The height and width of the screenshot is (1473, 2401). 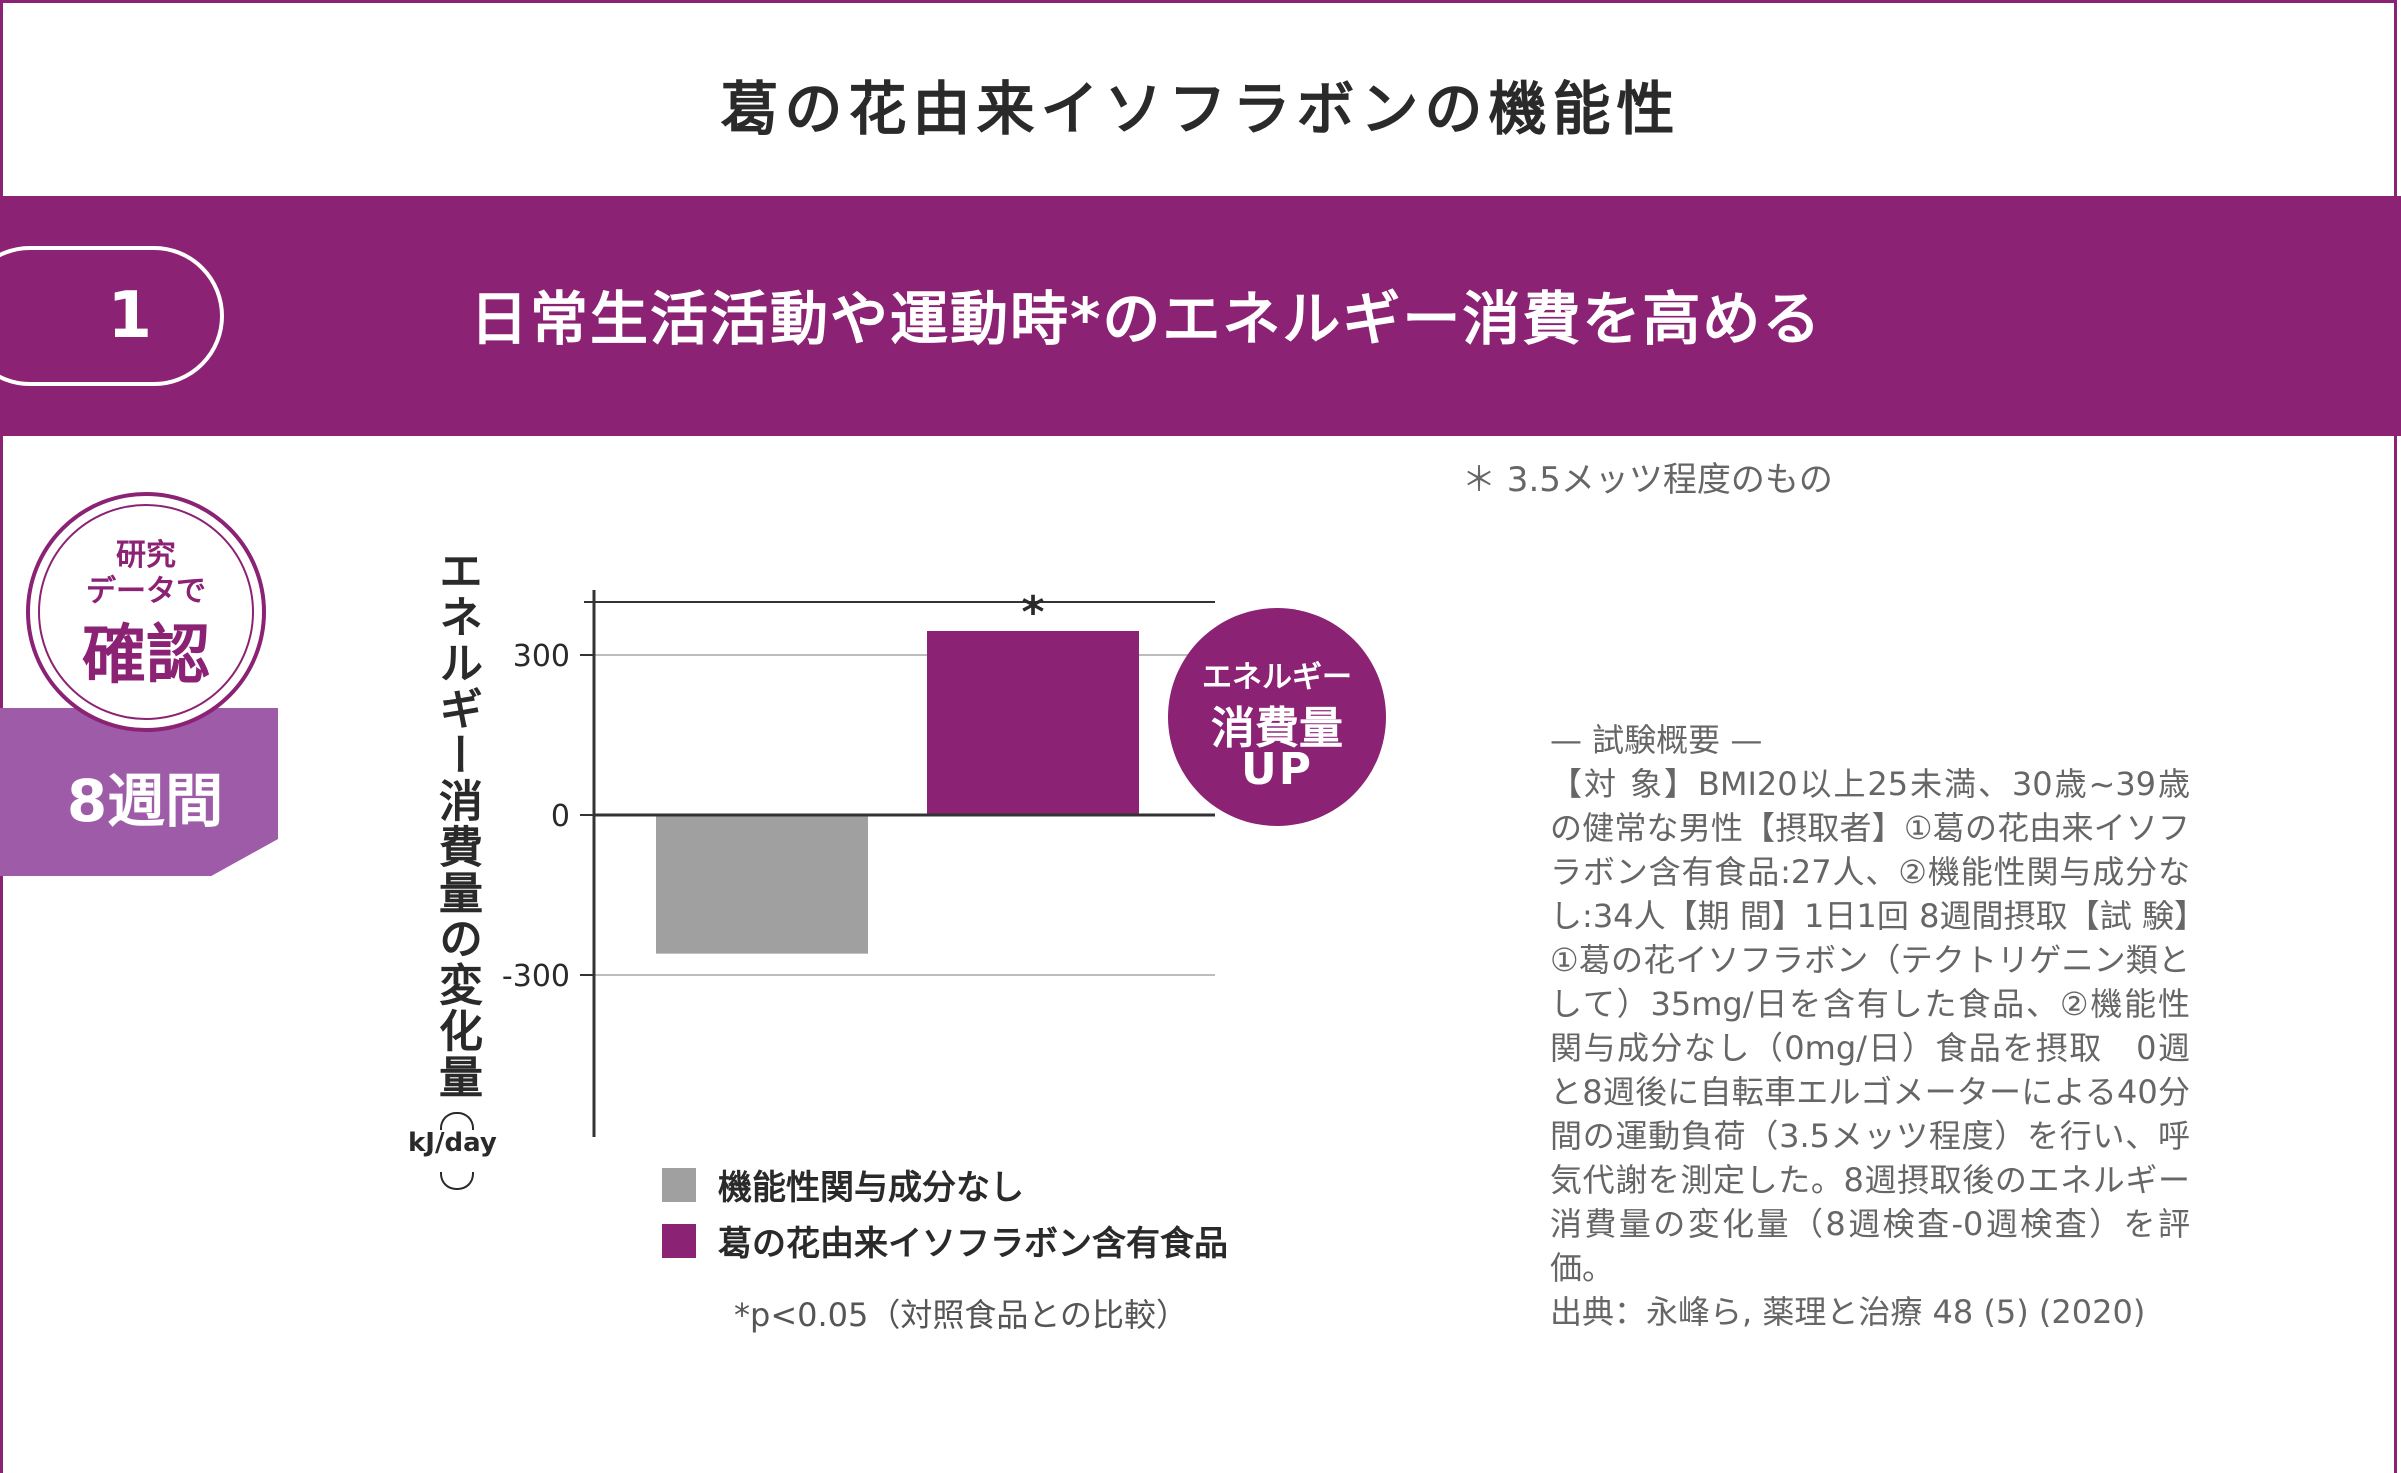 I want to click on legend-item-control: 機能性関与成分なし, so click(x=843, y=1184).